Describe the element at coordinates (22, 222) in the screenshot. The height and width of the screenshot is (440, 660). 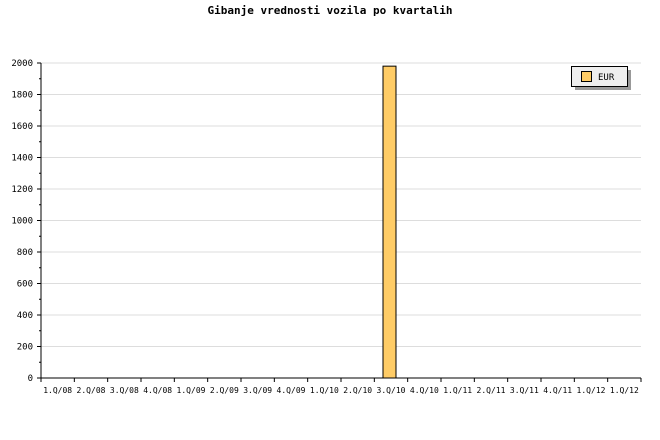
I see `y-tick-label: 1000` at that location.